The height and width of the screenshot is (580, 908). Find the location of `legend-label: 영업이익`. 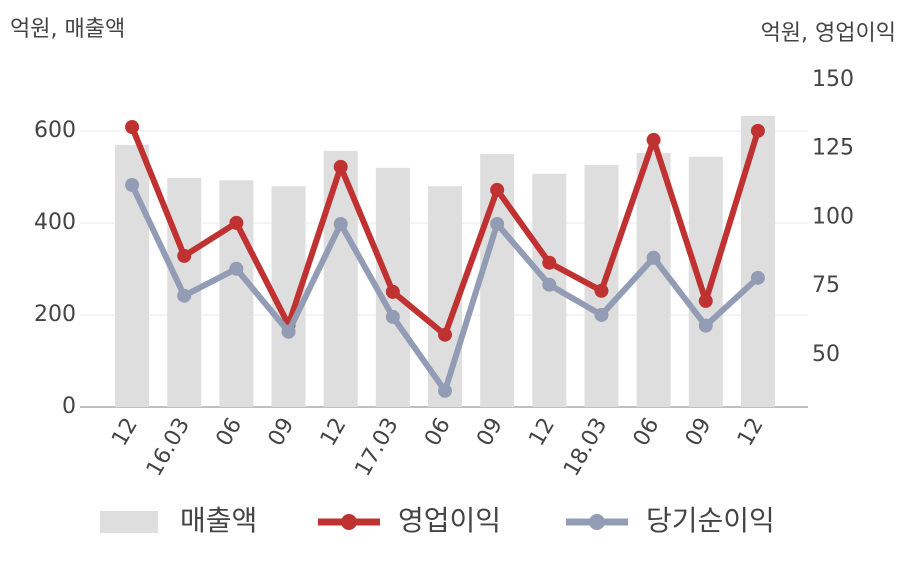

legend-label: 영업이익 is located at coordinates (449, 520).